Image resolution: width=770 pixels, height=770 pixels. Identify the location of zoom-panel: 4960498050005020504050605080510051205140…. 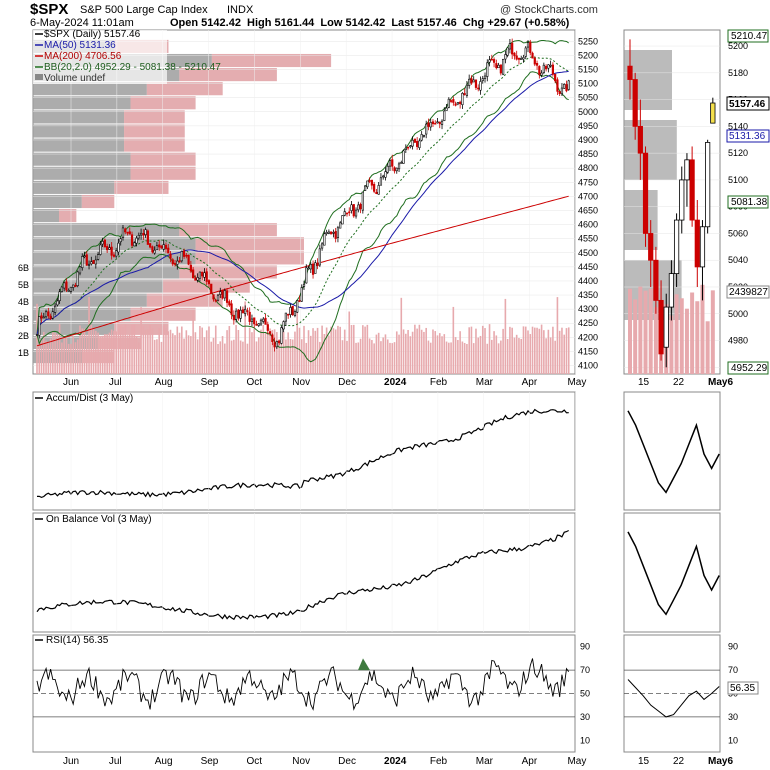
(685, 208).